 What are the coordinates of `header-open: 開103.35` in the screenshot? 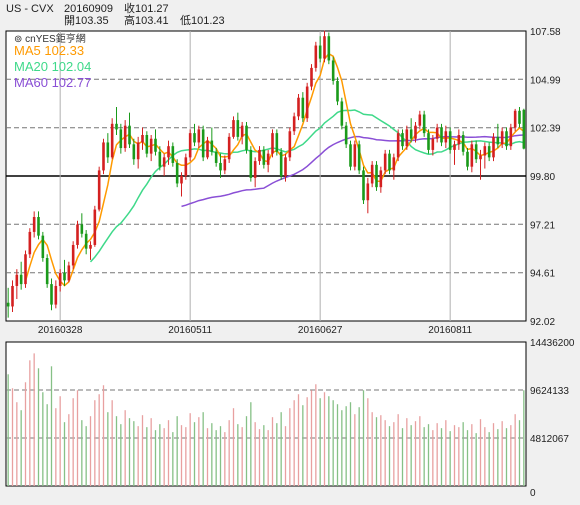 It's located at (86, 20).